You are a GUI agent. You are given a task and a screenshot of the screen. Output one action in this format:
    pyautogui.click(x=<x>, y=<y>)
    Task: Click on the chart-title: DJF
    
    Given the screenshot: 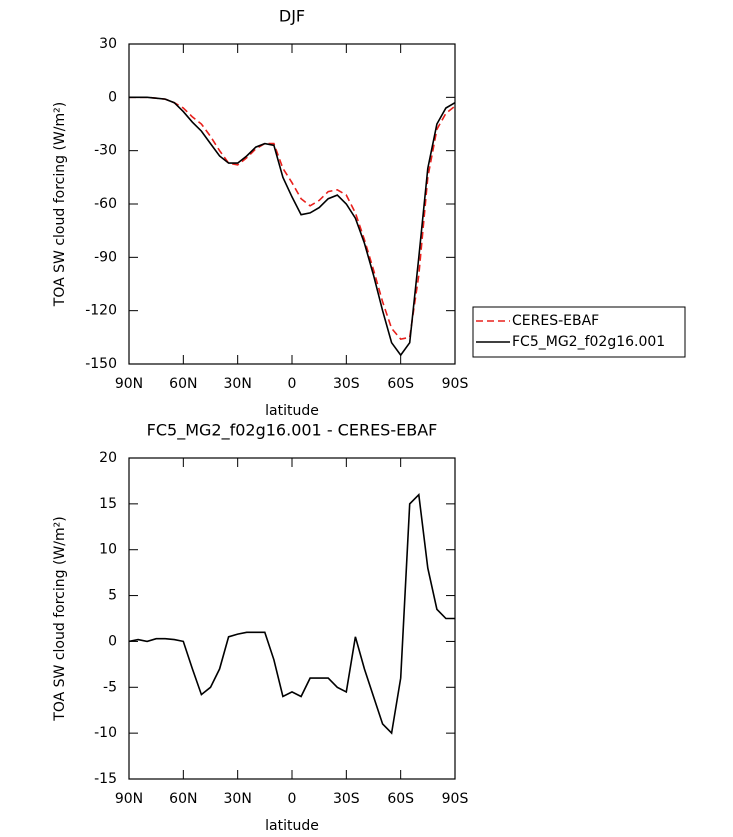 What is the action you would take?
    pyautogui.click(x=292, y=16)
    